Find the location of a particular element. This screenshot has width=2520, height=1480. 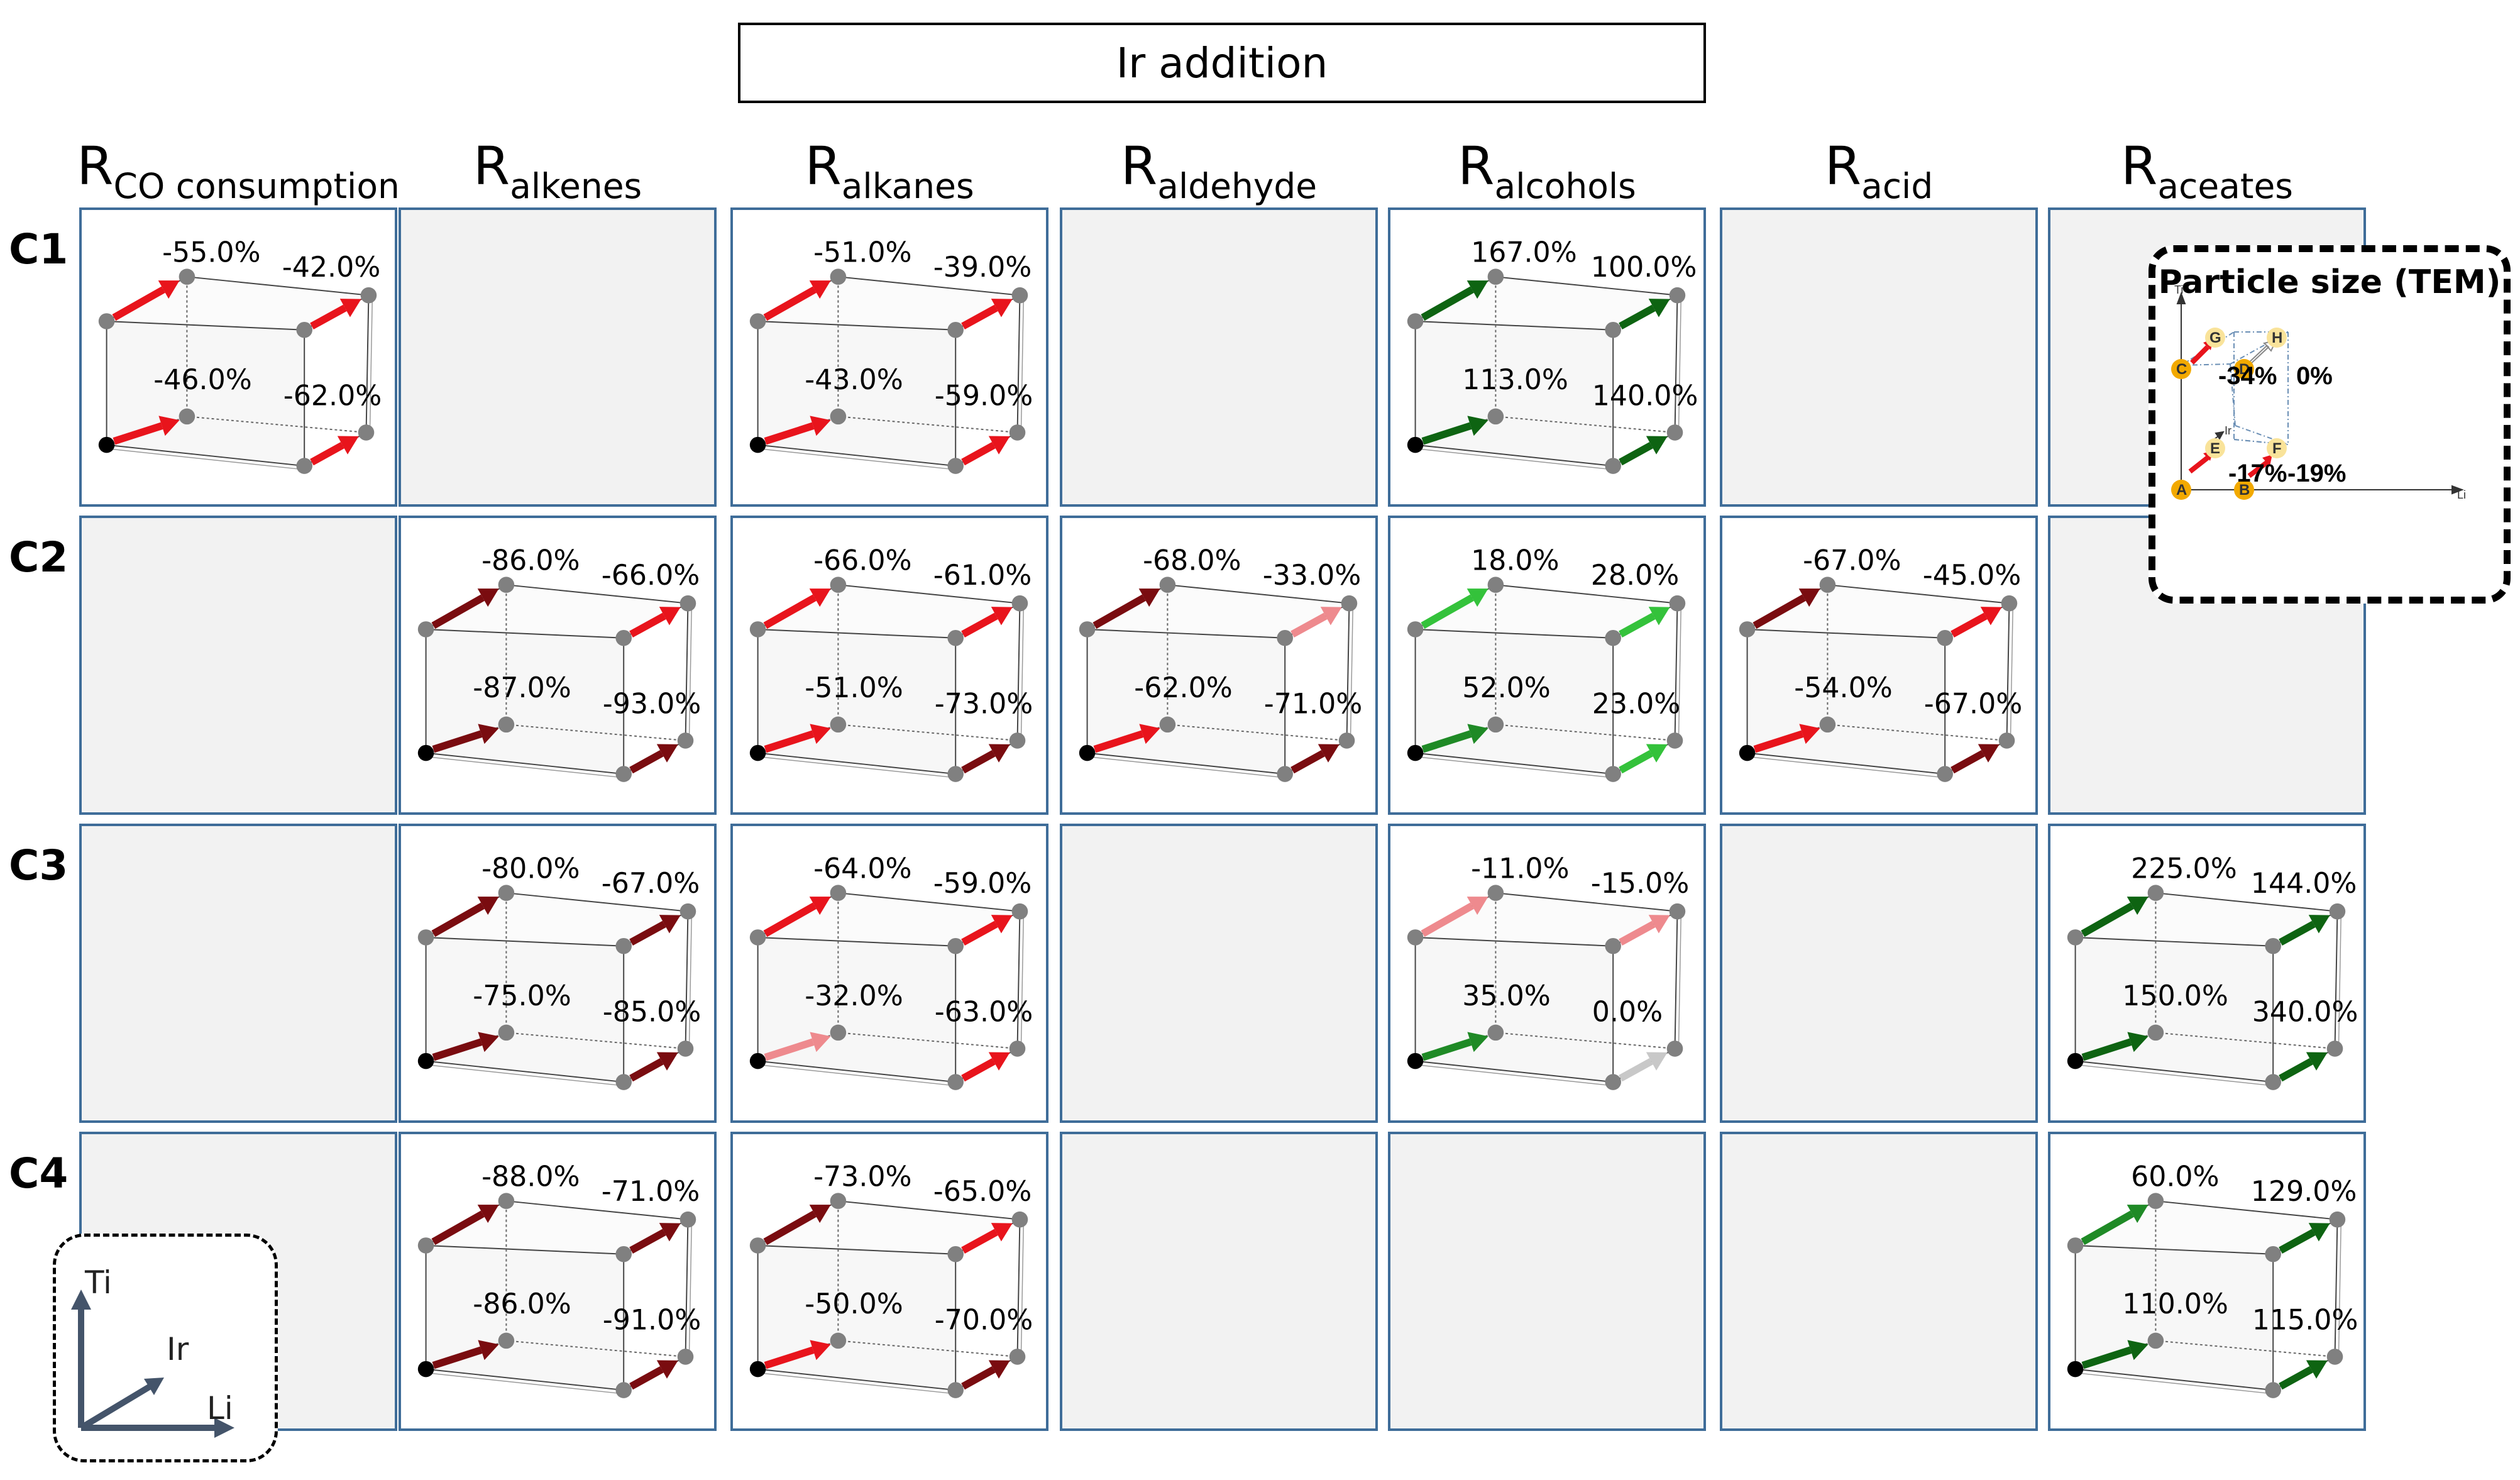

label-bottom-right: -63.0% is located at coordinates (984, 1013).